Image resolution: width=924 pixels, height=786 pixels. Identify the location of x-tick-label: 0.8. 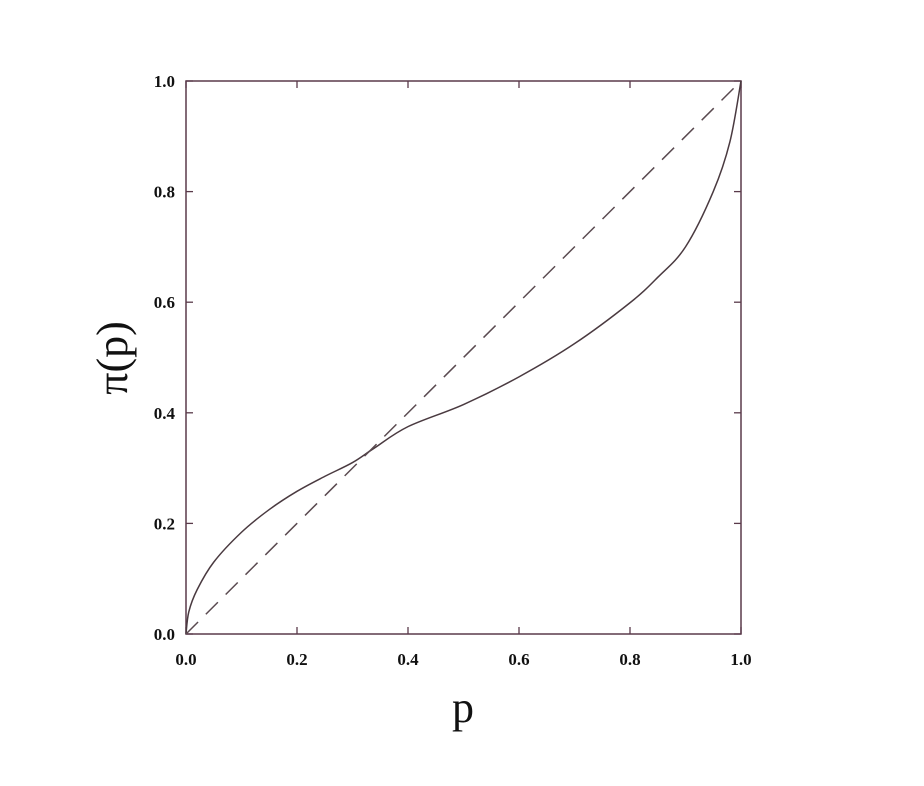
(629, 659).